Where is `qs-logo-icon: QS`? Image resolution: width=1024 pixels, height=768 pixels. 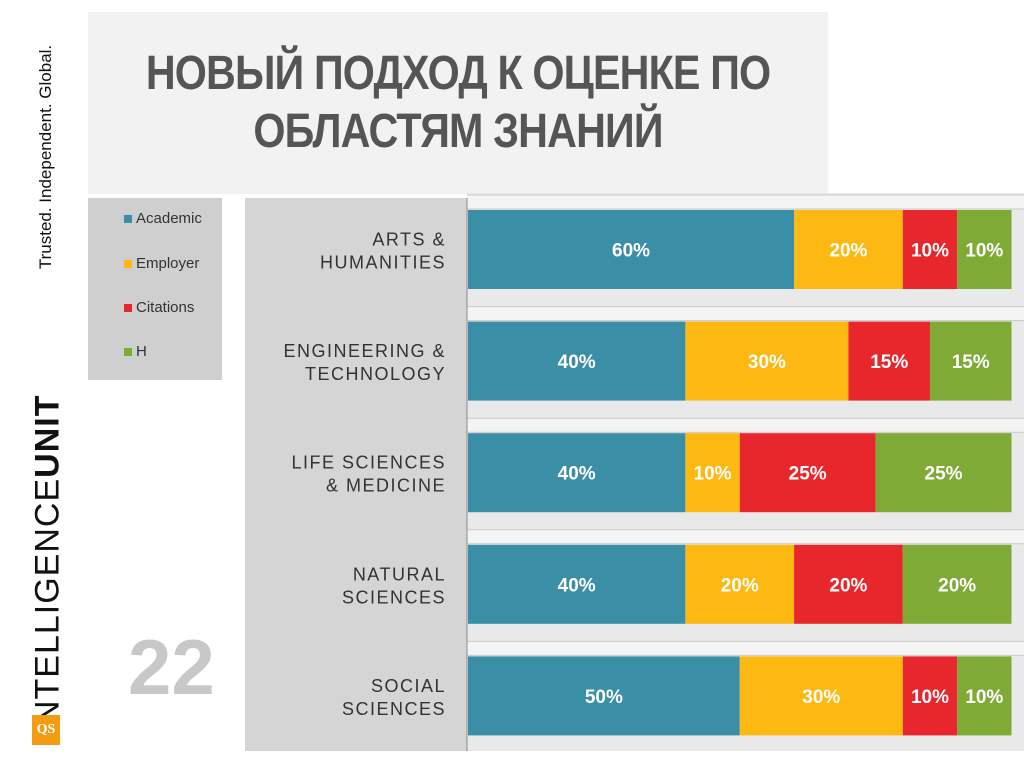
qs-logo-icon: QS is located at coordinates (46, 730).